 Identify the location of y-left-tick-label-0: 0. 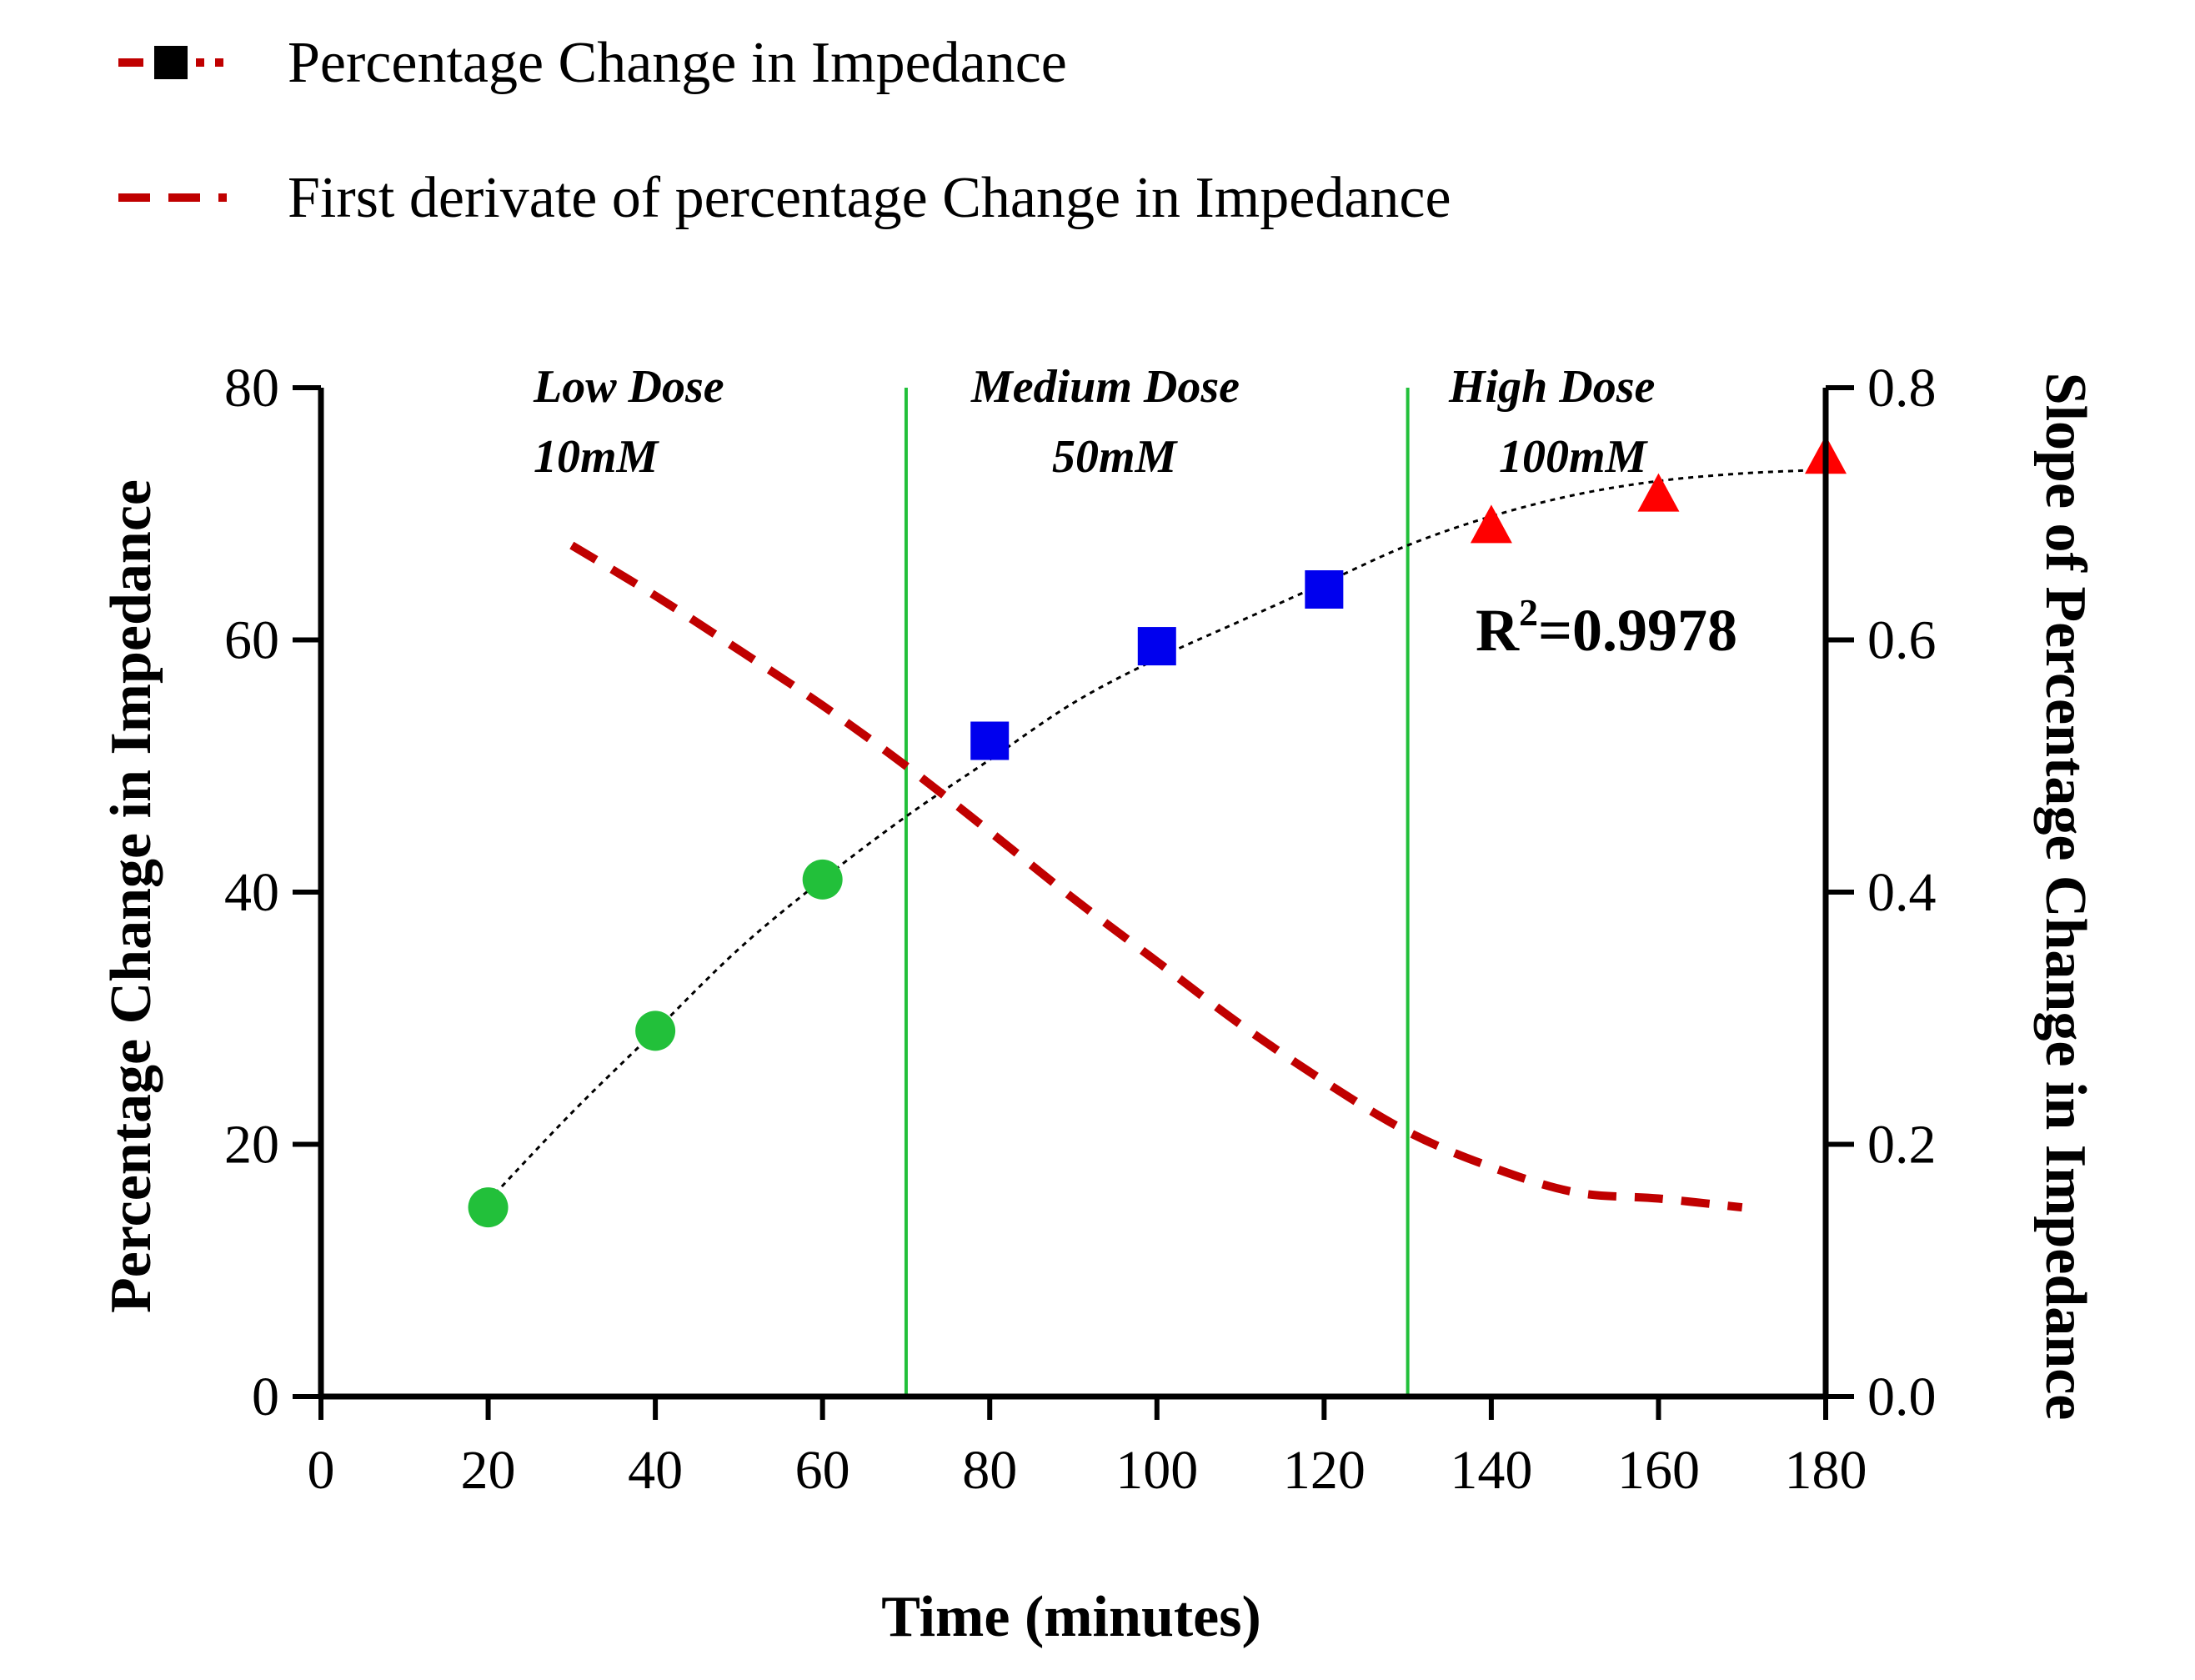
(265, 1397).